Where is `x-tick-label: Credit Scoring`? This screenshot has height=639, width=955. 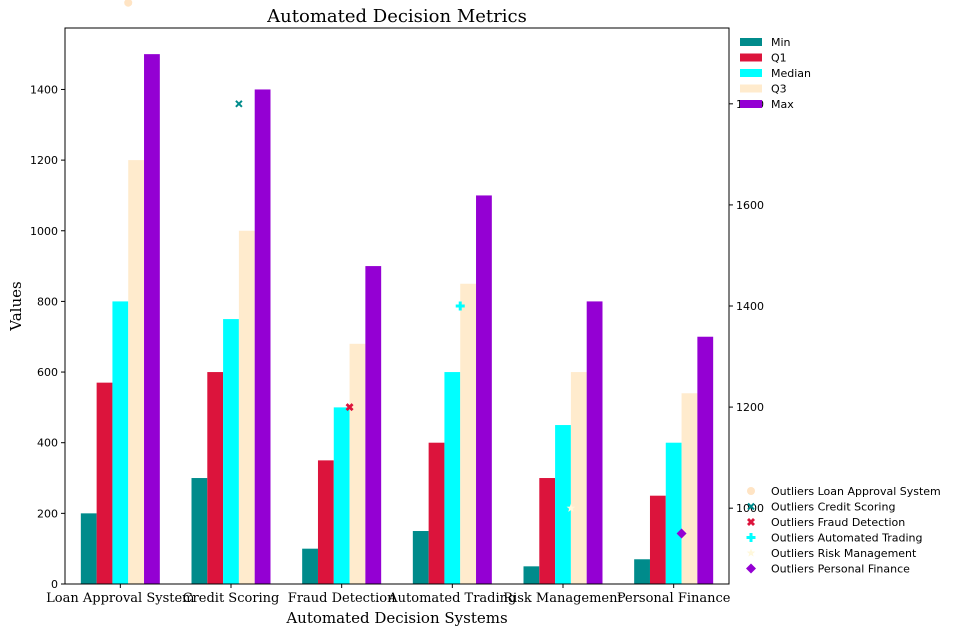 x-tick-label: Credit Scoring is located at coordinates (231, 598).